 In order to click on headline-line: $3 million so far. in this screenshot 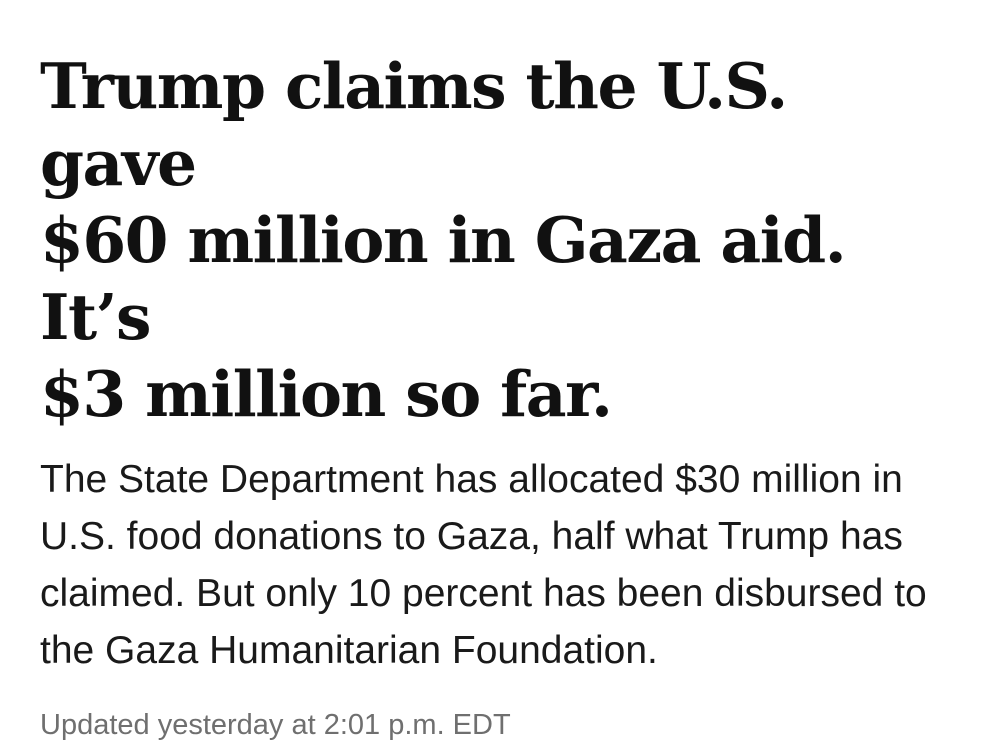, I will do `click(326, 394)`.